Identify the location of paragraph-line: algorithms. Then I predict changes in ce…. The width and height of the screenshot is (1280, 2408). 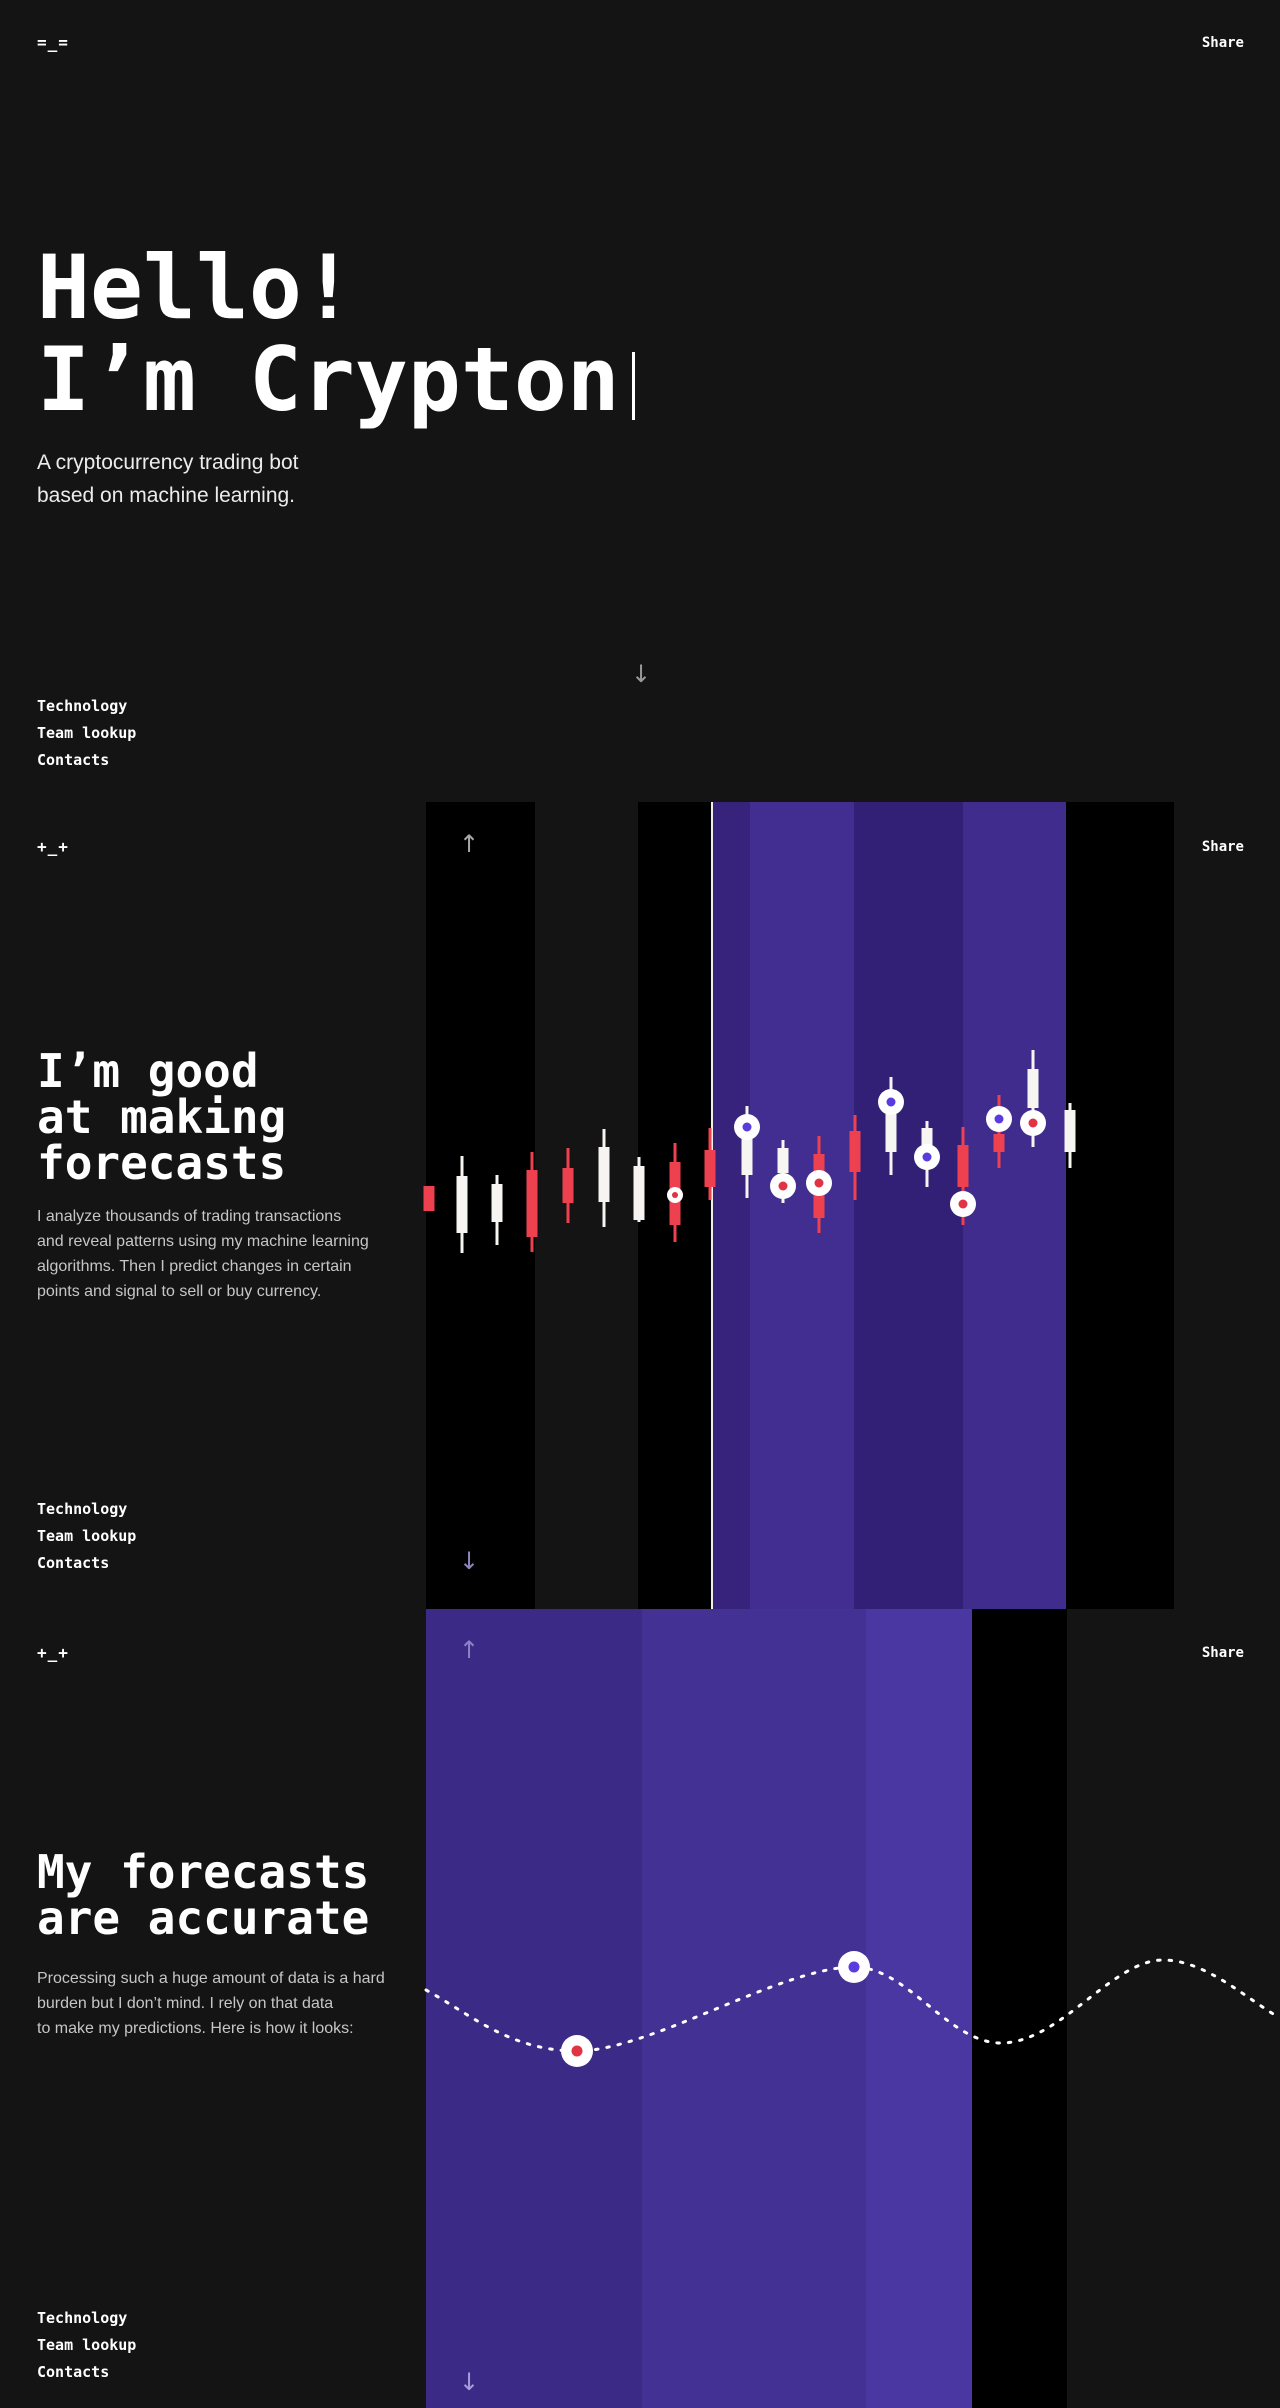
(194, 1266).